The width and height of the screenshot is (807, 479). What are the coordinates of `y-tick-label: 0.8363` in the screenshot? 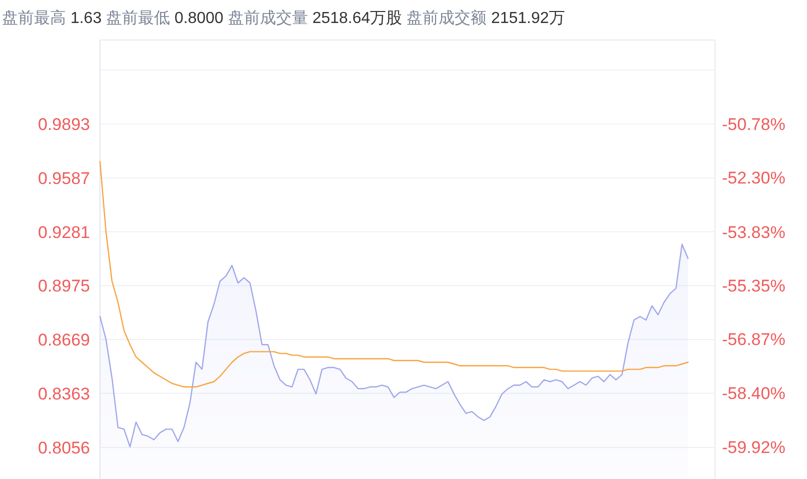 It's located at (64, 394).